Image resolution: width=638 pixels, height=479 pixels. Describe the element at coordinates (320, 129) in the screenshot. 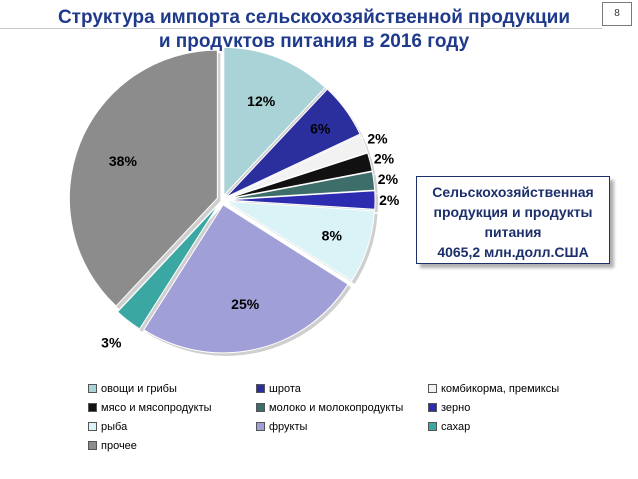

I see `pie-slice-label: 6%` at that location.